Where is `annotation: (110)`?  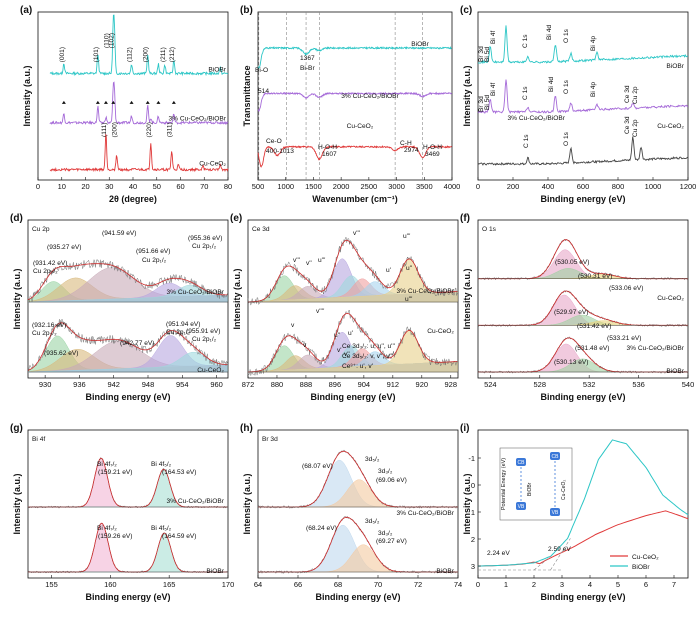 annotation: (110) is located at coordinates (106, 40).